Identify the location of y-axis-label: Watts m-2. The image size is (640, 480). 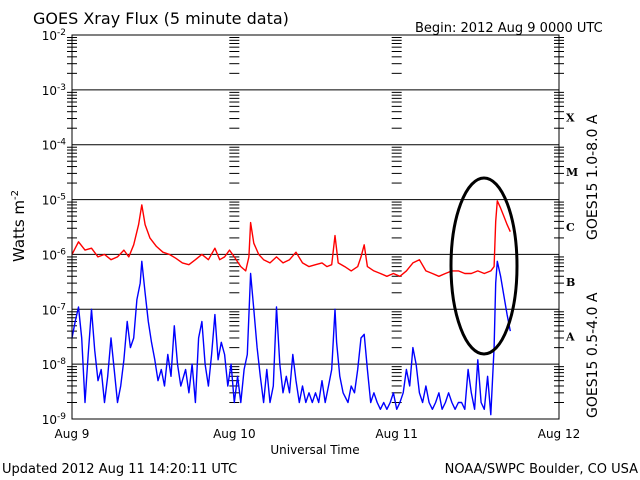
(19, 226).